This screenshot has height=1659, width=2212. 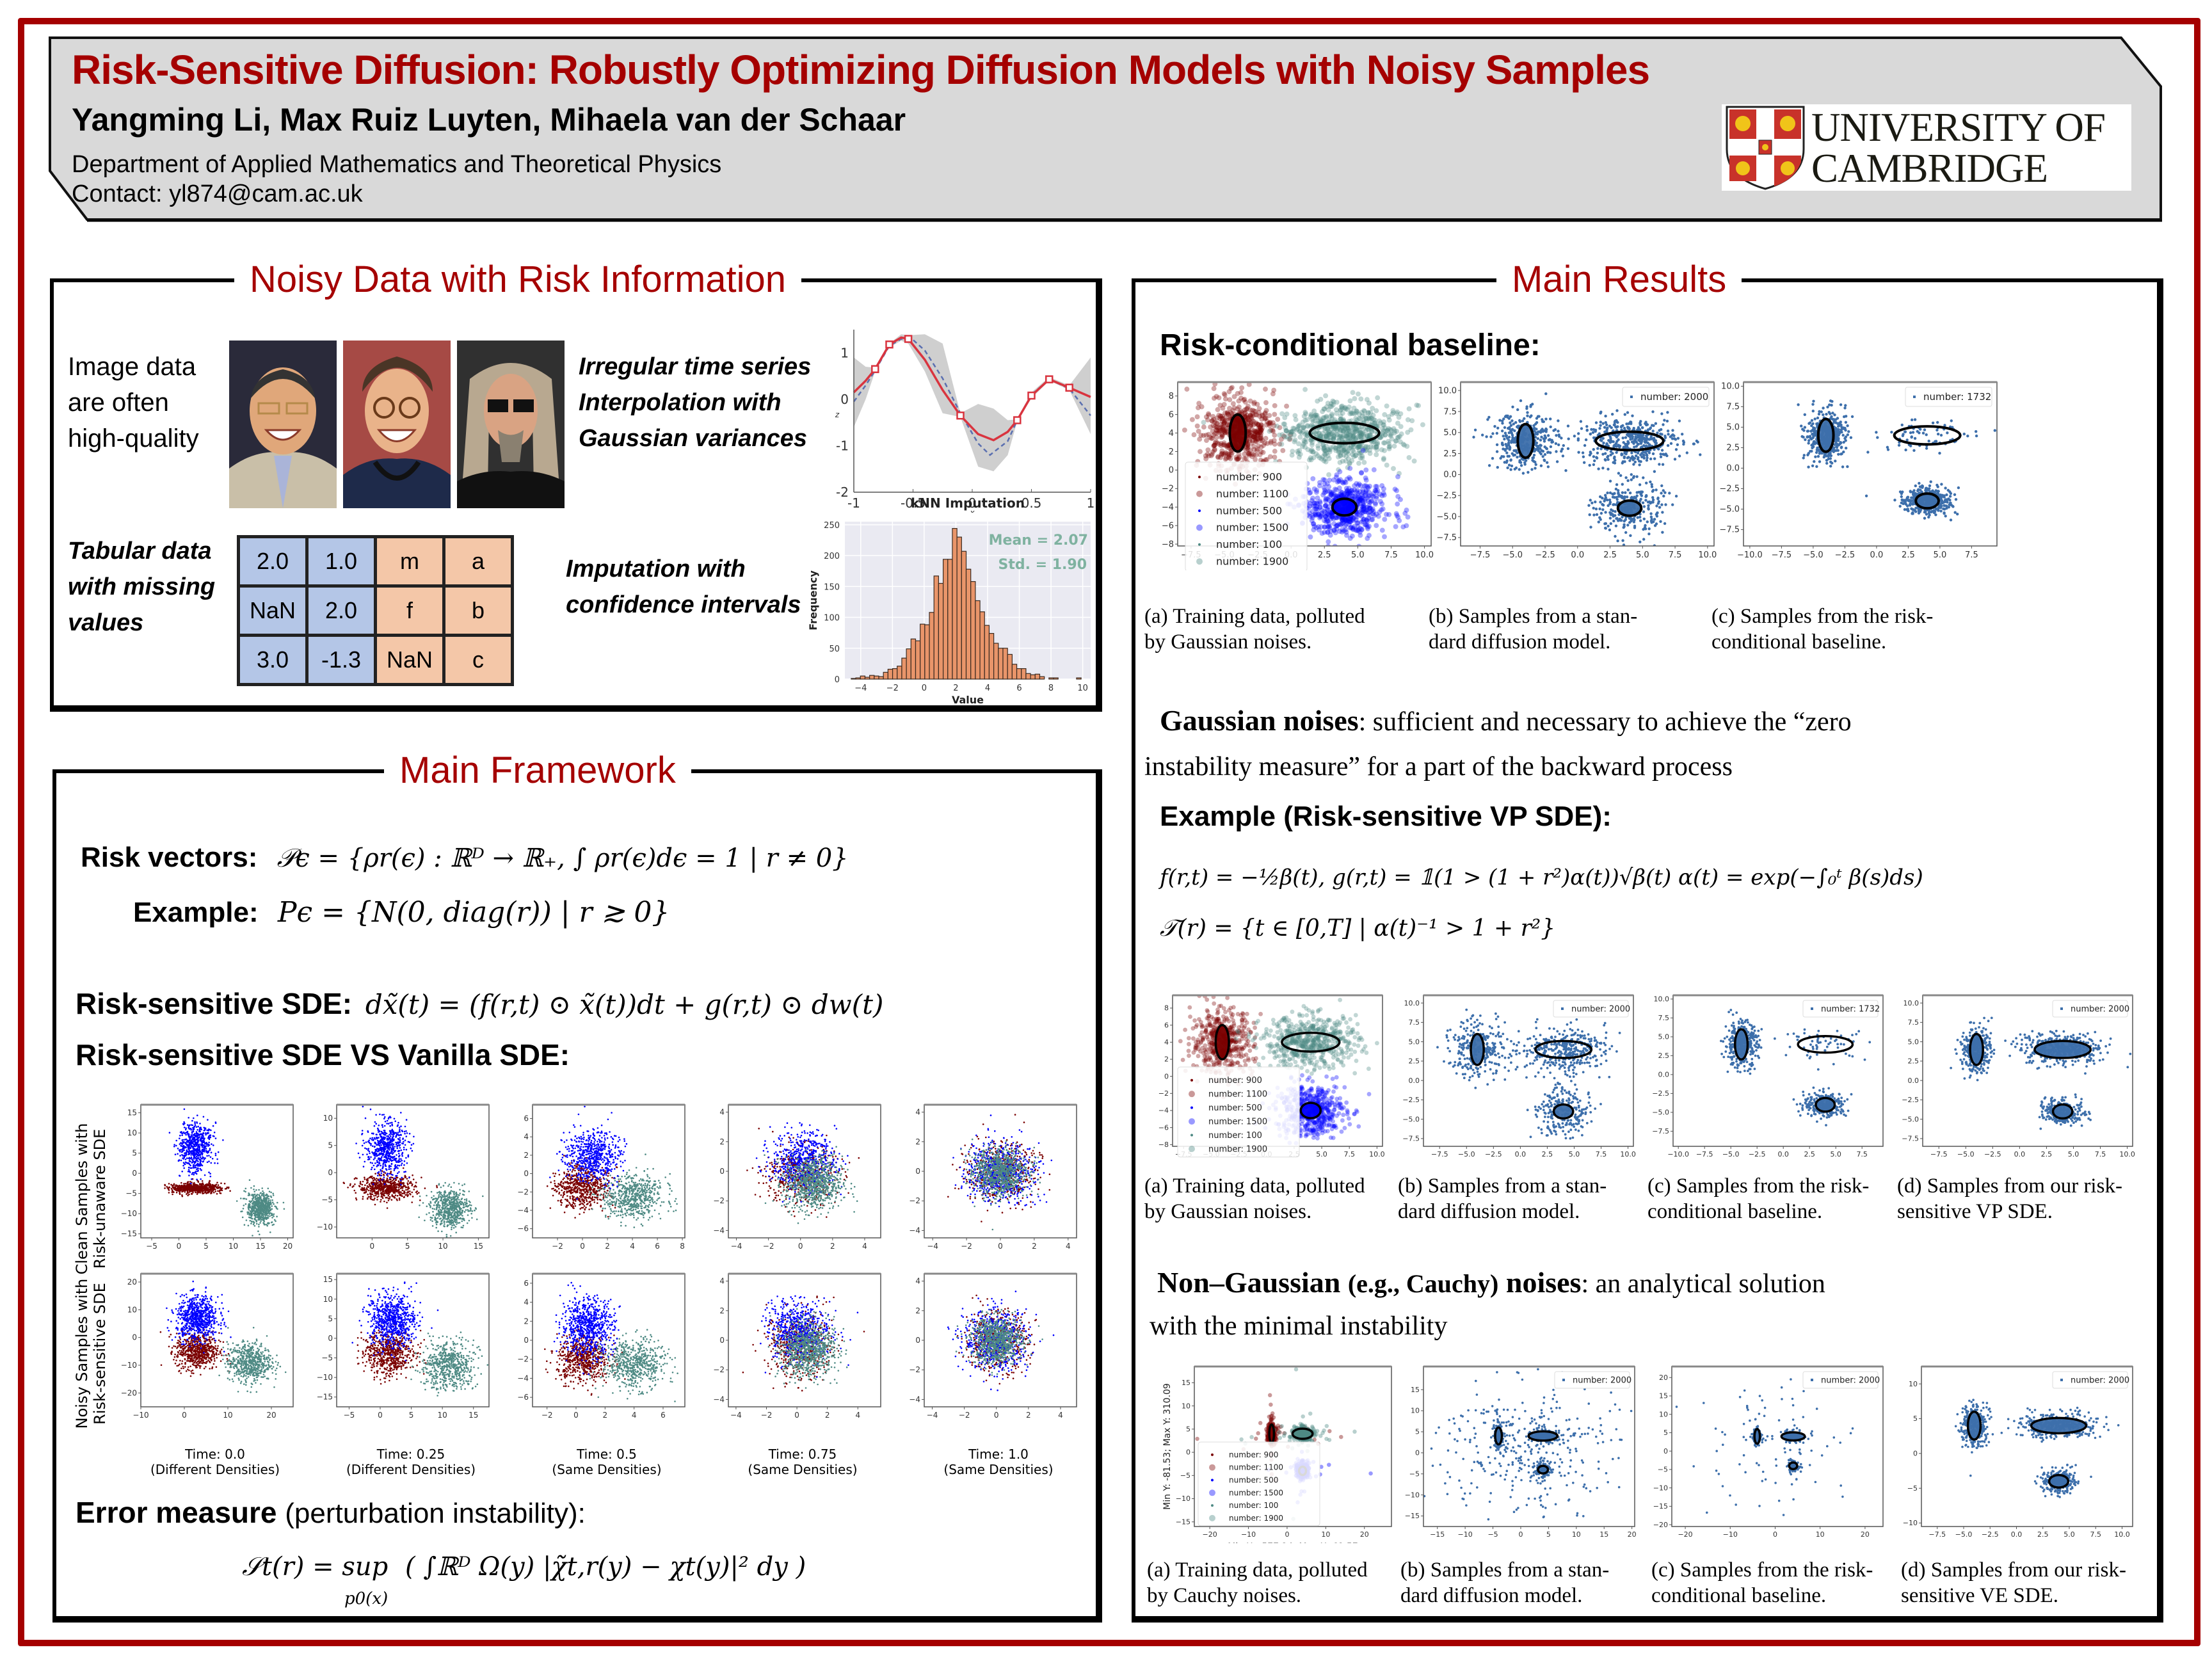 What do you see at coordinates (375, 610) in the screenshot?
I see `missing-values-table: 2.0 1.0 m a NaN 2.0 f b 3.0 -1.3 NaN c` at bounding box center [375, 610].